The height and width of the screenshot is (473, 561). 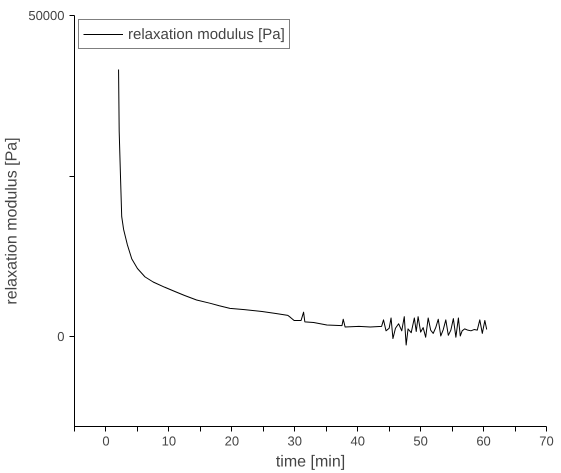 I want to click on x-tick-label: 10, so click(x=169, y=441).